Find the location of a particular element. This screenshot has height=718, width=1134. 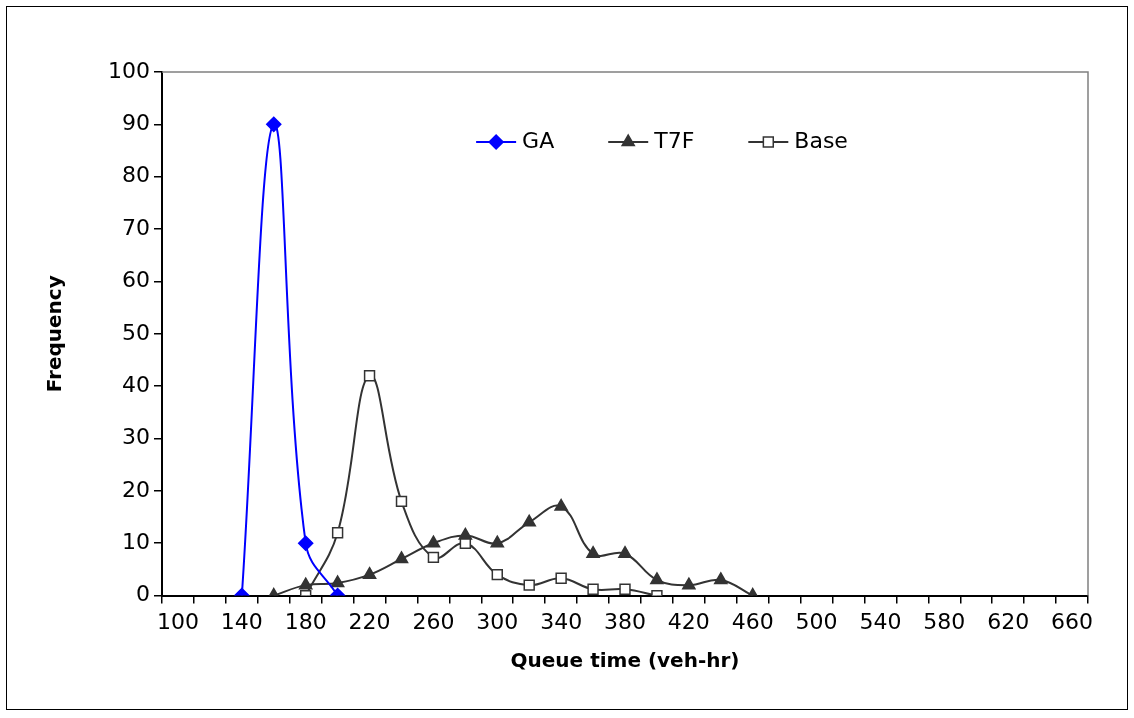

y-tick-label: 30 is located at coordinates (136, 437).